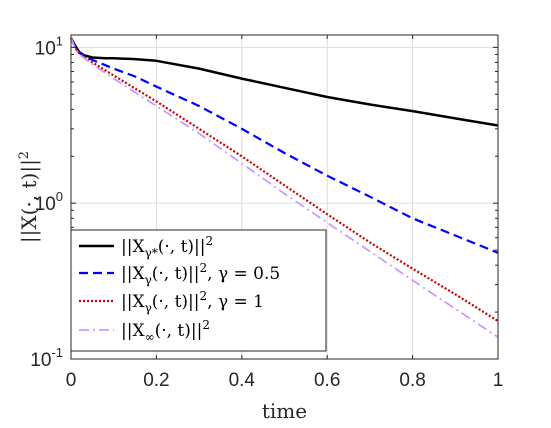 The height and width of the screenshot is (428, 551). Describe the element at coordinates (243, 274) in the screenshot. I see `legend-extra: , γ = 0.5` at that location.